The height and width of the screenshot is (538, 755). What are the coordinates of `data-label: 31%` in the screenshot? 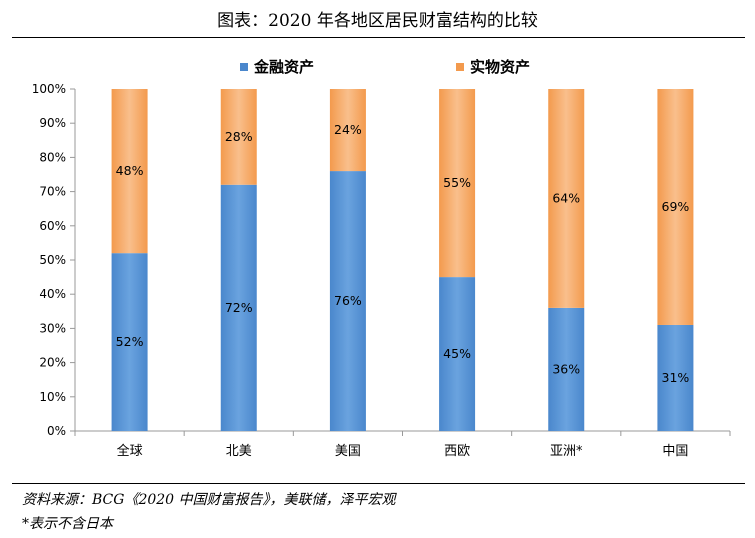 It's located at (676, 377).